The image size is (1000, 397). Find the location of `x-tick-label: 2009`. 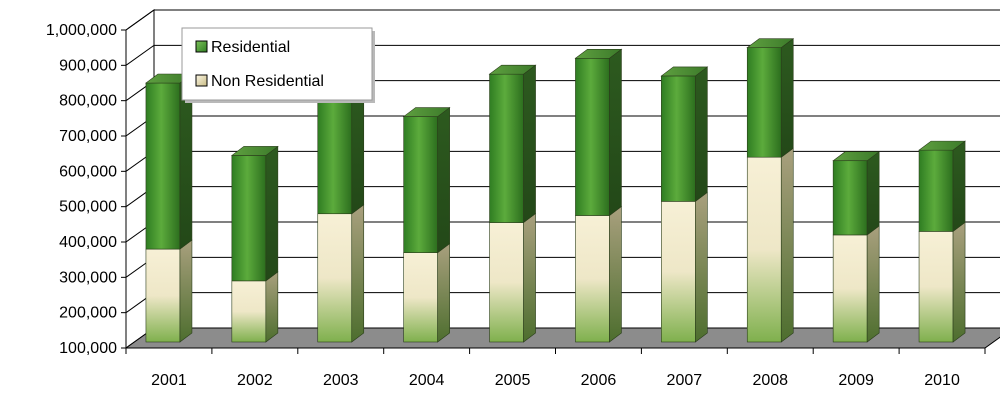

x-tick-label: 2009 is located at coordinates (856, 380).